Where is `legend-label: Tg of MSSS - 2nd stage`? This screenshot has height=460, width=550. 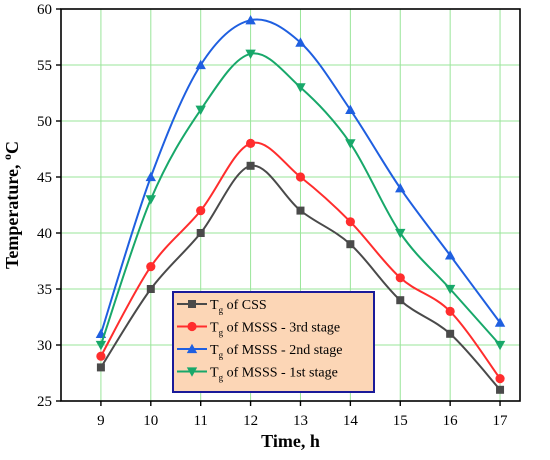
legend-label: Tg of MSSS - 2nd stage is located at coordinates (276, 351).